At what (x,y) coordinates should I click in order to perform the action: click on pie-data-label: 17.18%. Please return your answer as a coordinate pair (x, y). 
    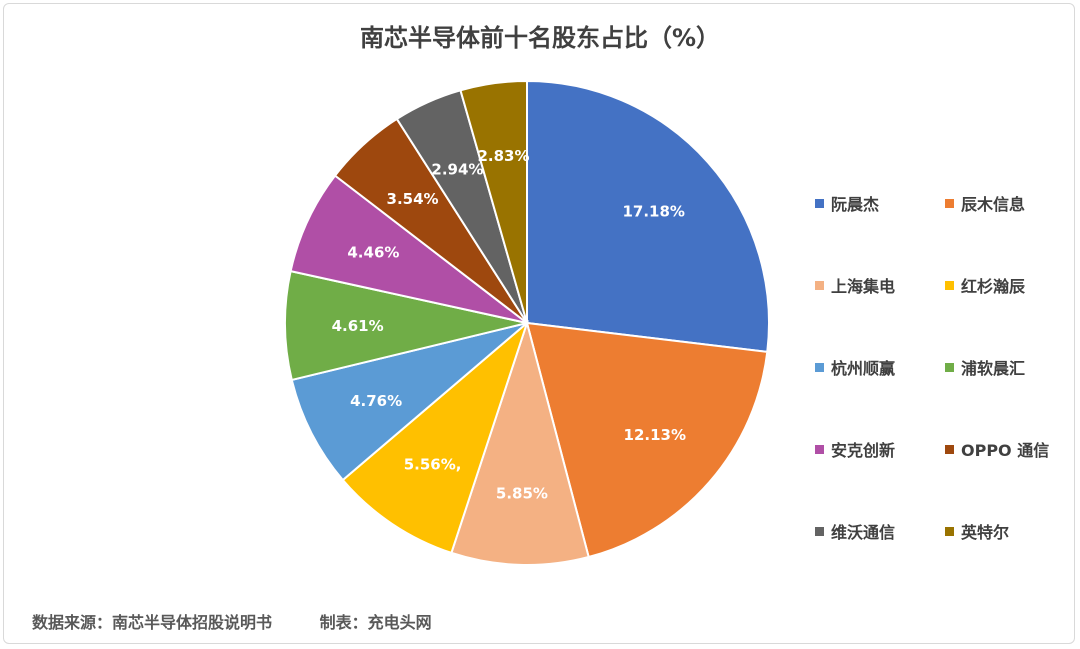
    Looking at the image, I should click on (653, 212).